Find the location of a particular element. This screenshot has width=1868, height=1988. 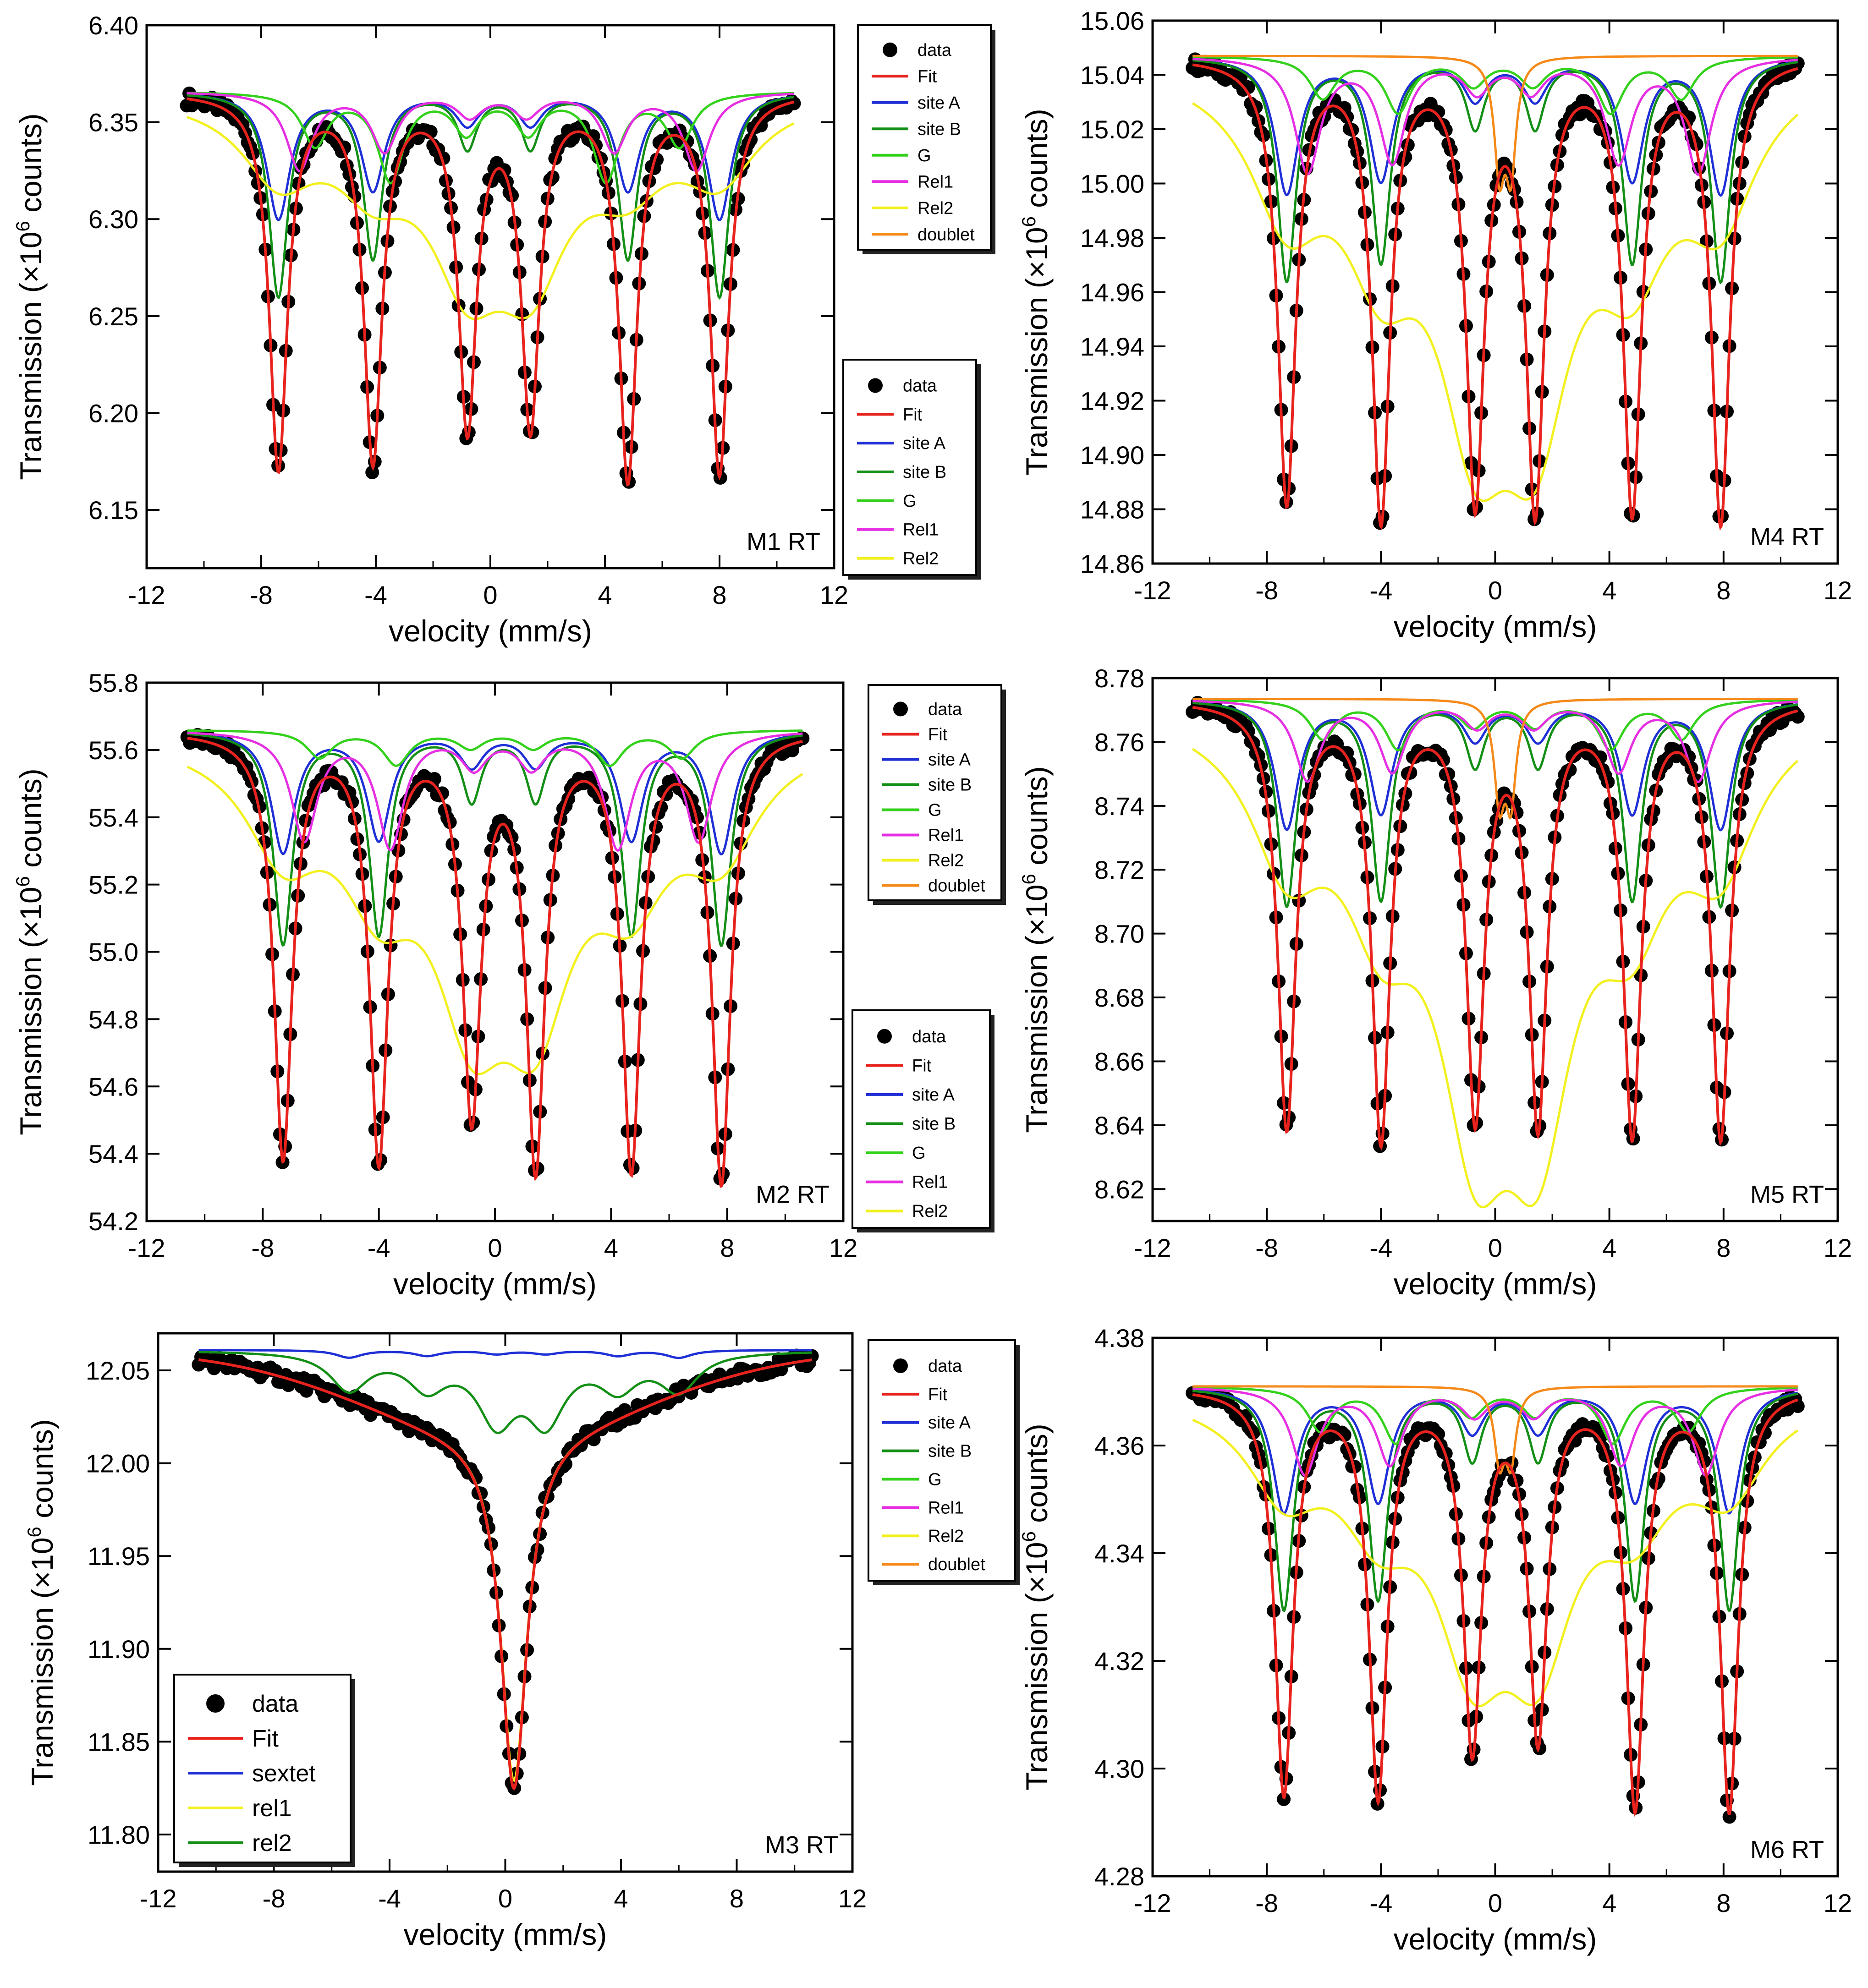

panel-title: M1 RT is located at coordinates (783, 541).